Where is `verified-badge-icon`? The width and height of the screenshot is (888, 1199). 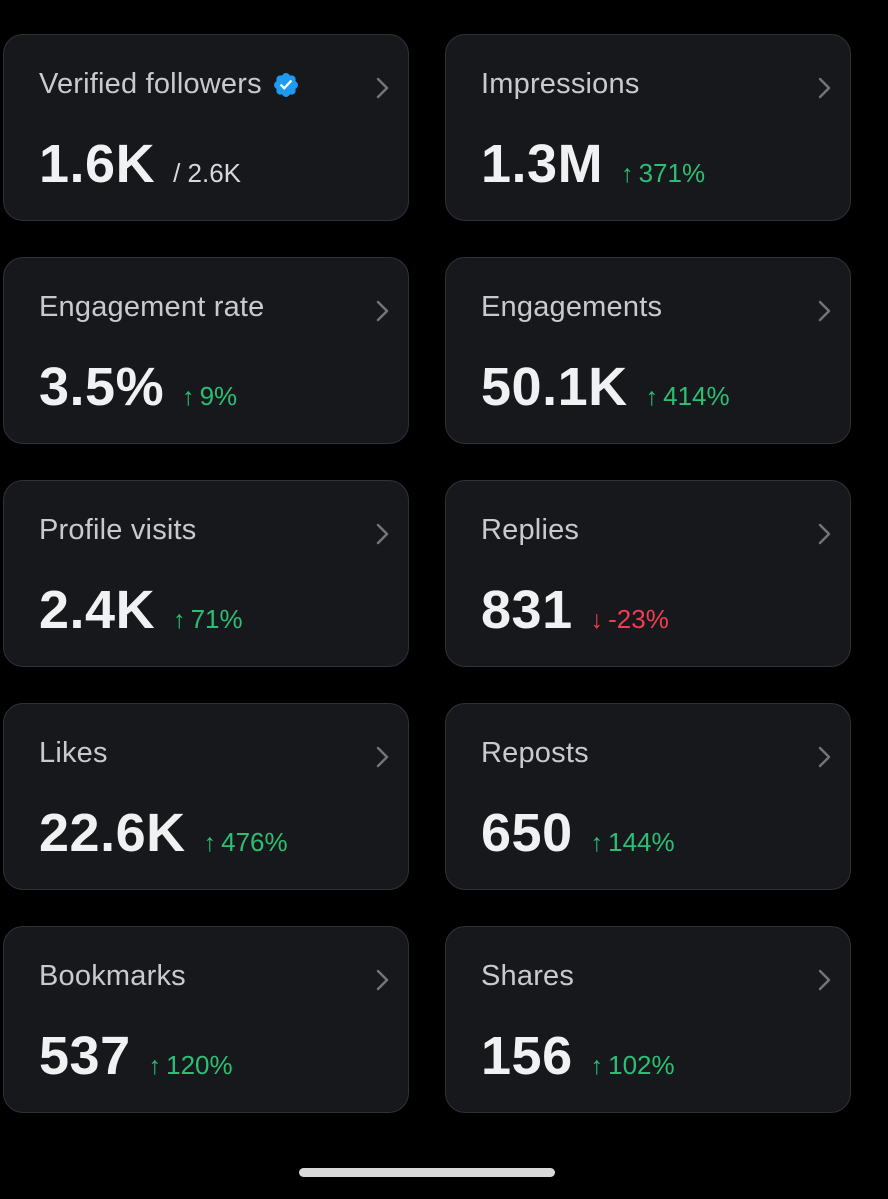 verified-badge-icon is located at coordinates (285, 84).